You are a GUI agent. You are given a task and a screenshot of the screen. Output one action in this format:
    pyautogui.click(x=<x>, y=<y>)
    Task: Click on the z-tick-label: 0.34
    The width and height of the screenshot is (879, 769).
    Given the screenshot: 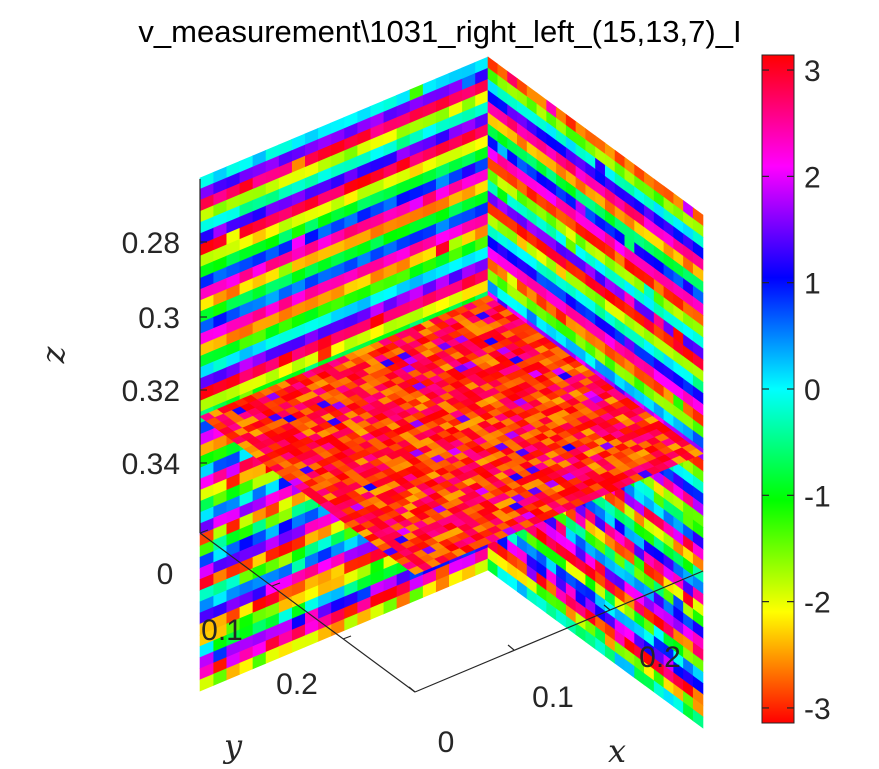 What is the action you would take?
    pyautogui.click(x=151, y=464)
    